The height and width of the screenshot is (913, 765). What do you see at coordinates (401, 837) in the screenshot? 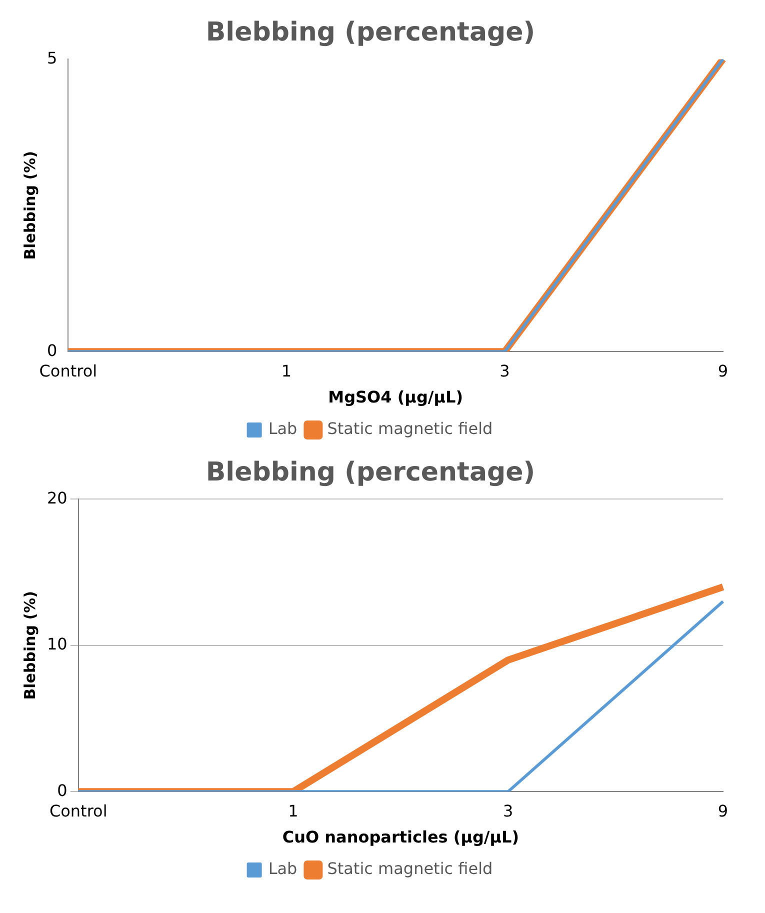
I see `x-axis-title: CuO nanoparticles (µg/µL)` at bounding box center [401, 837].